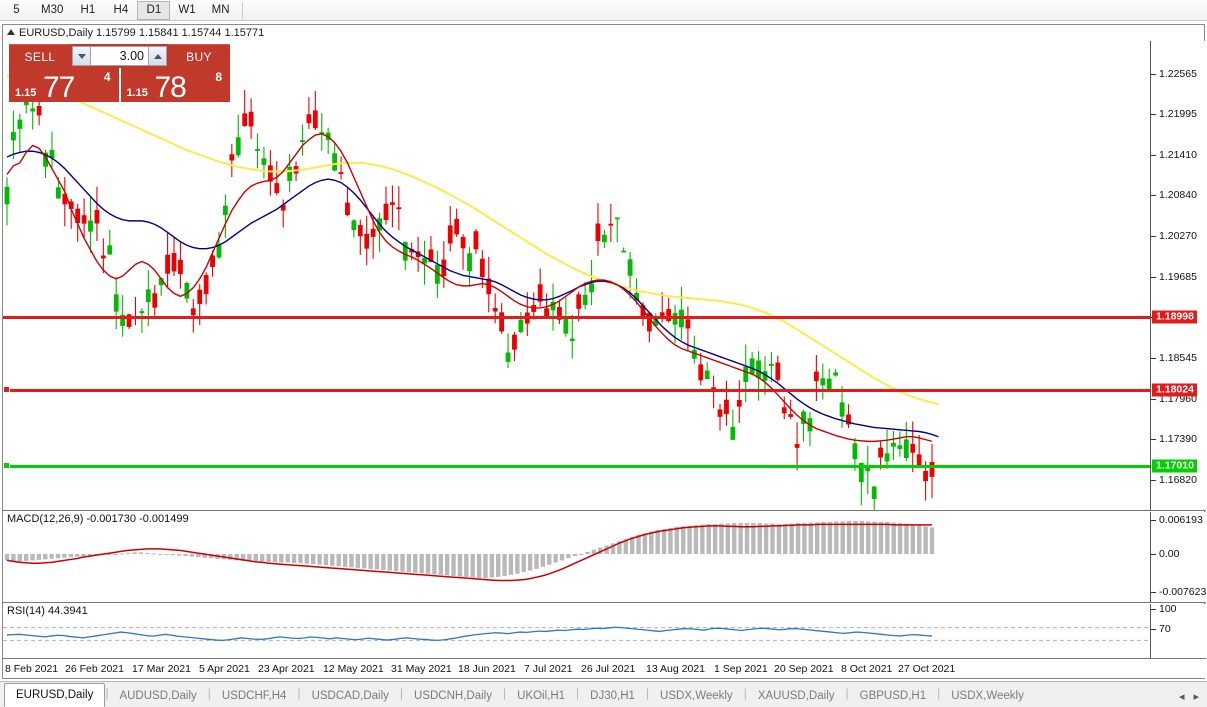 This screenshot has width=1207, height=707. Describe the element at coordinates (741, 669) in the screenshot. I see `date-label: 1 Sep 2021` at that location.